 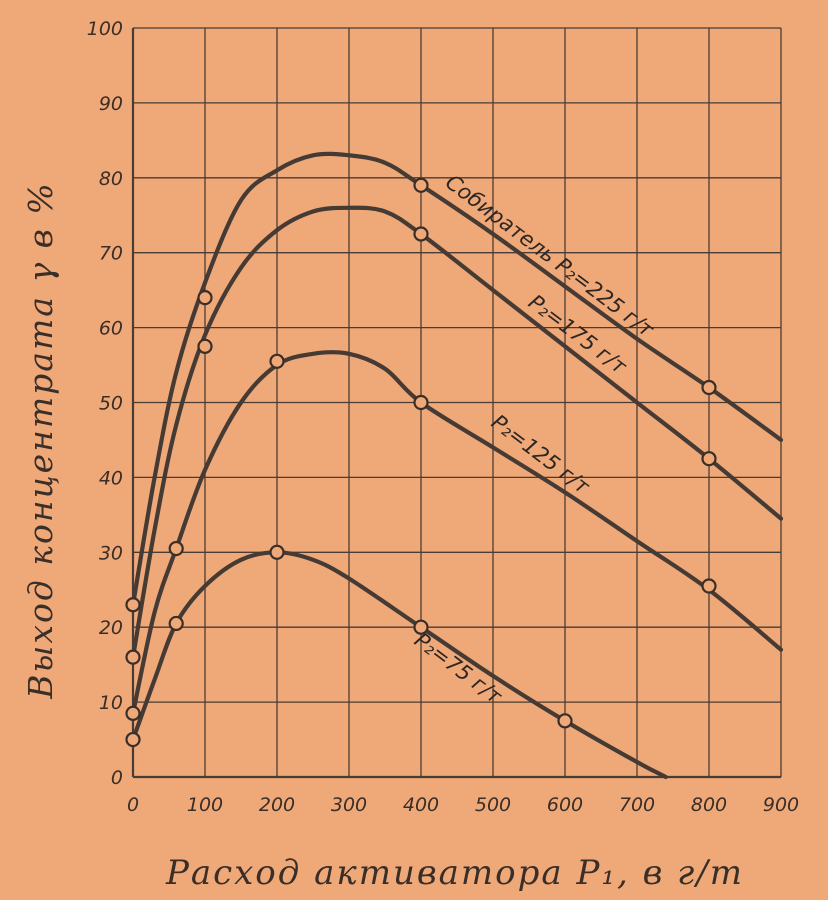 I want to click on x-tick-label: 300, so click(x=349, y=805).